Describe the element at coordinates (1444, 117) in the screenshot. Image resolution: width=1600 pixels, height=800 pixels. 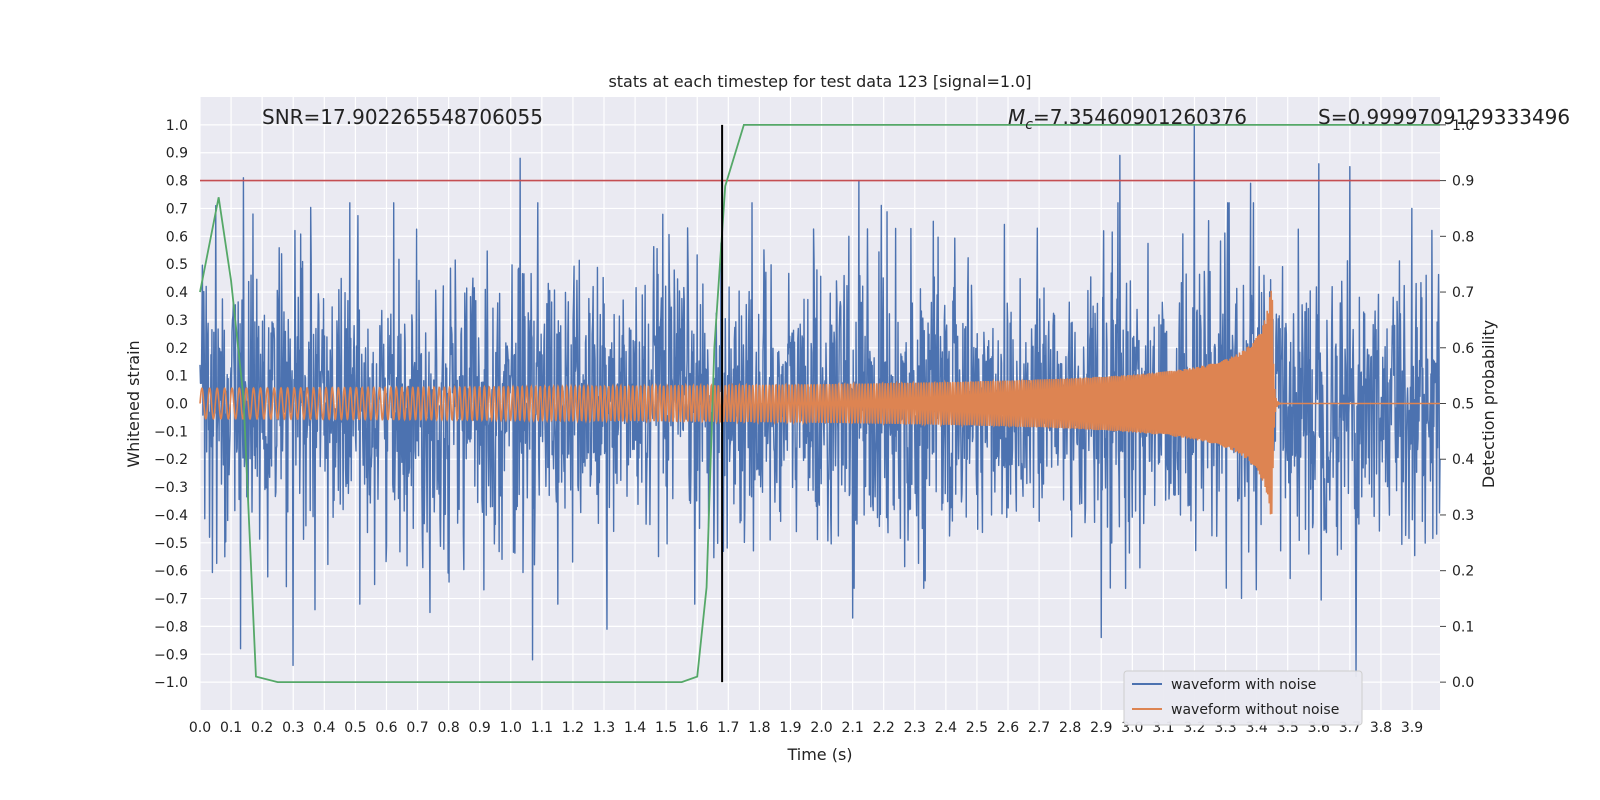
I see `s-annotation: S=0.9999709129333496` at that location.